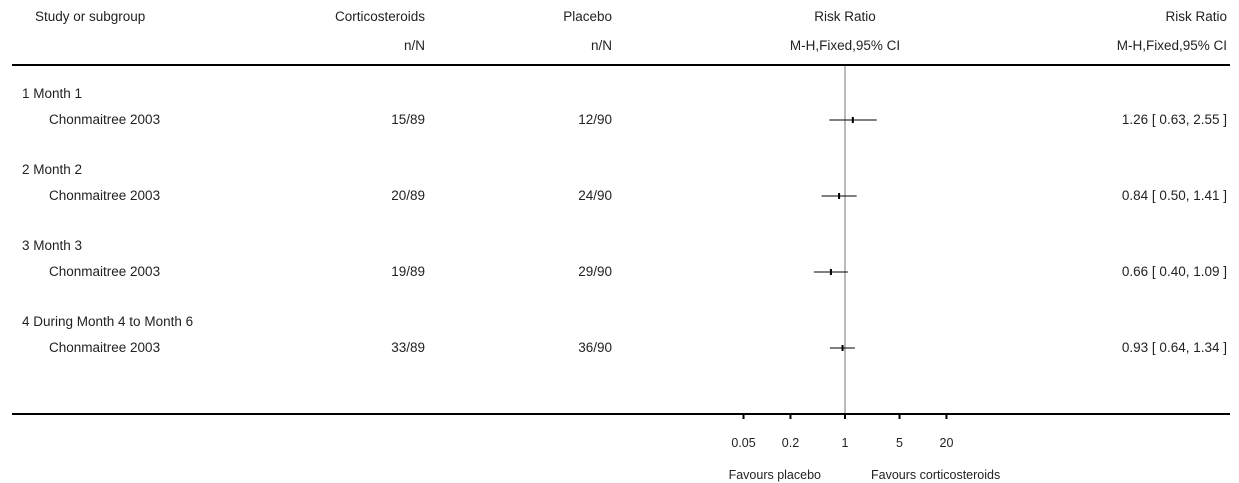 This screenshot has height=483, width=1239. I want to click on events-corticosteroids: 33/89, so click(408, 347).